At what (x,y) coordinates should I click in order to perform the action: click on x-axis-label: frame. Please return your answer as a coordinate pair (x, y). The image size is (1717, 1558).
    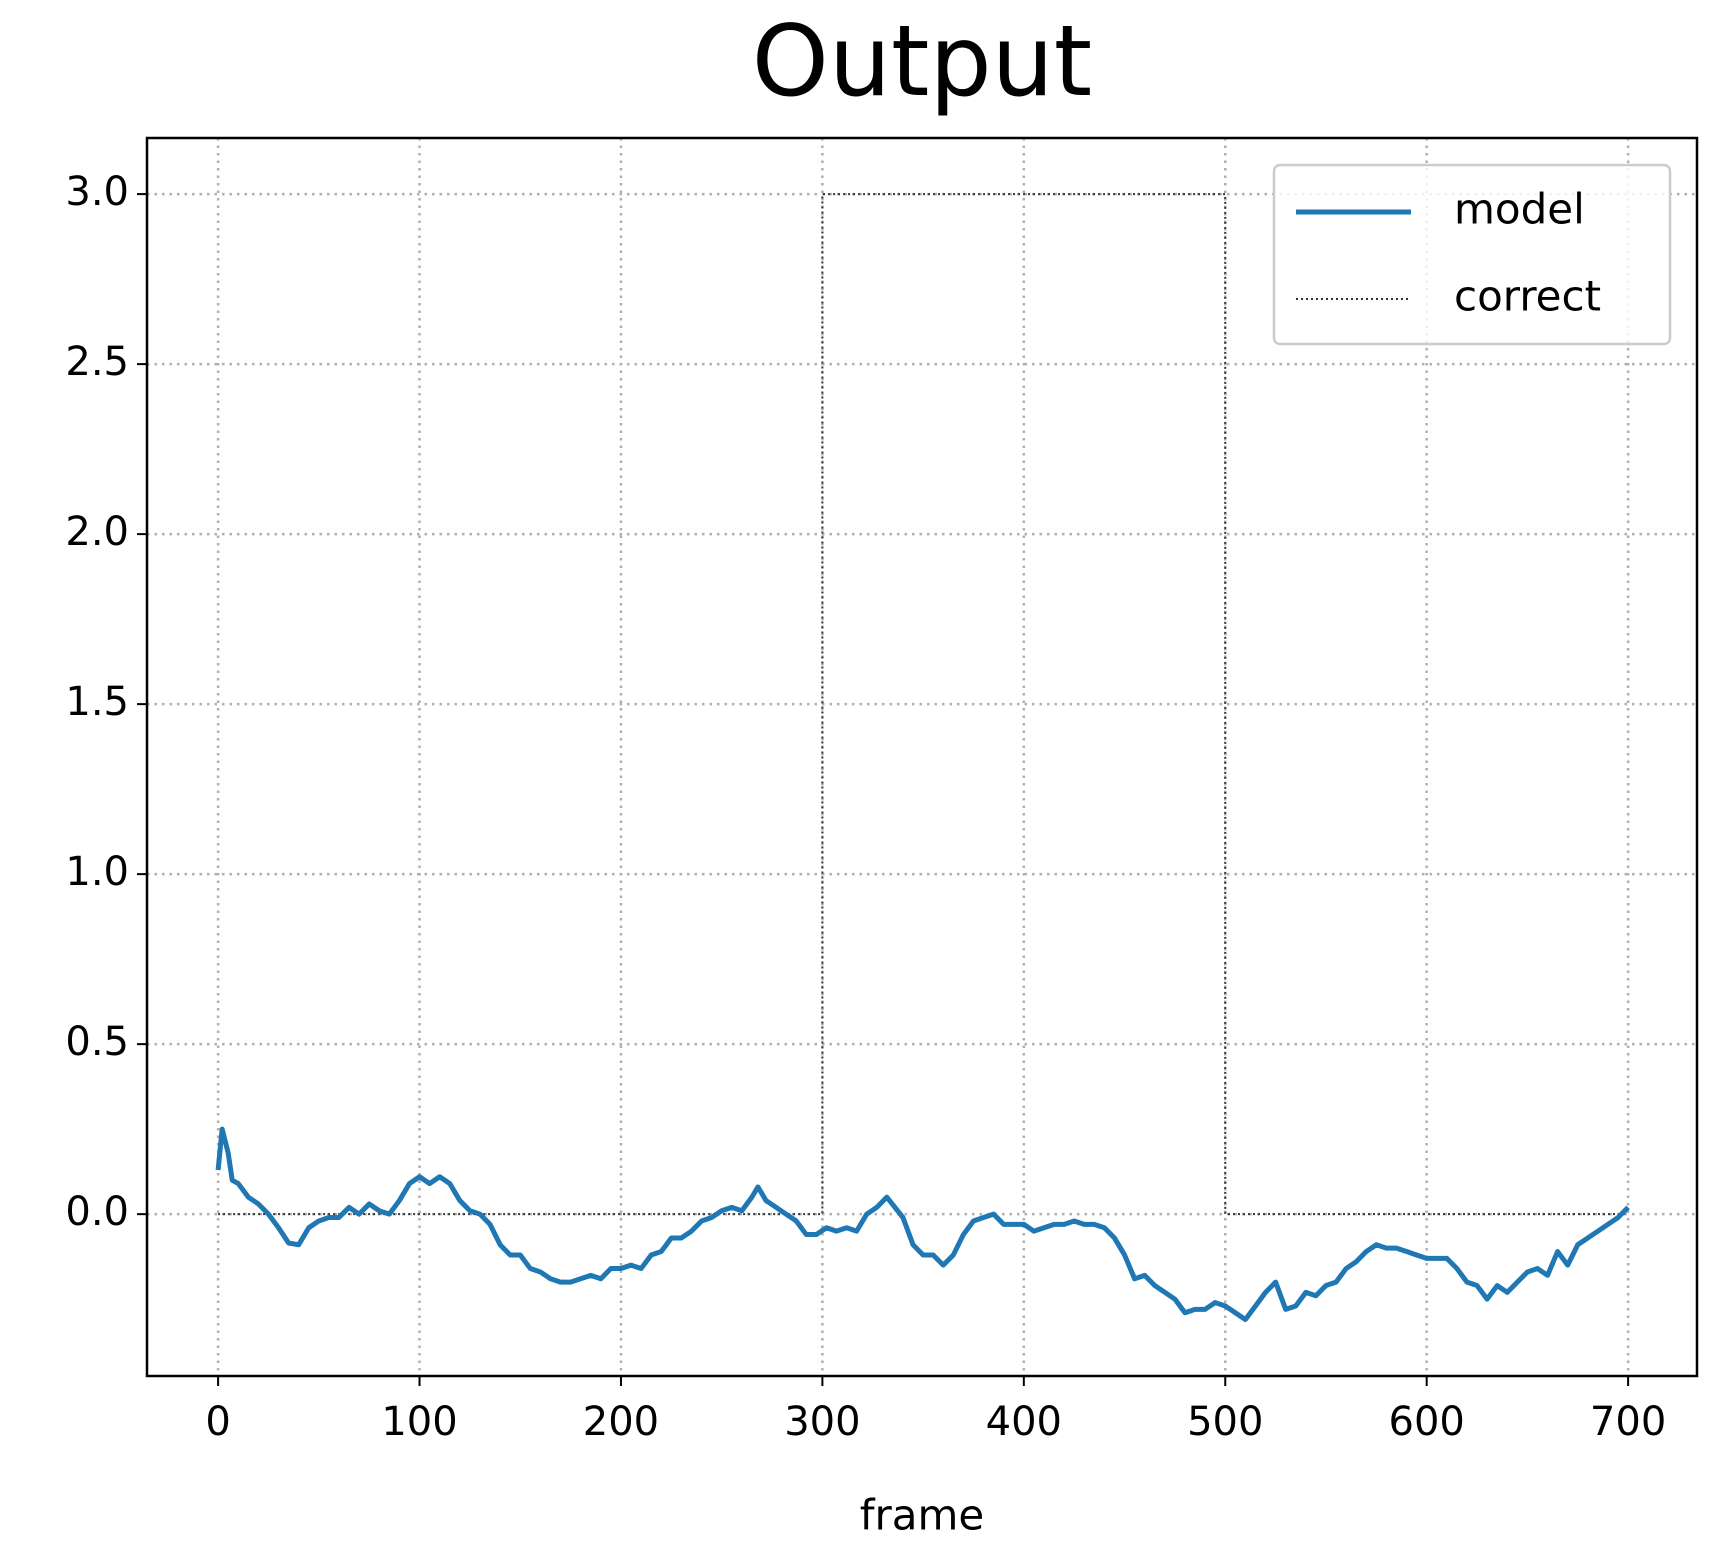
    Looking at the image, I should click on (922, 1515).